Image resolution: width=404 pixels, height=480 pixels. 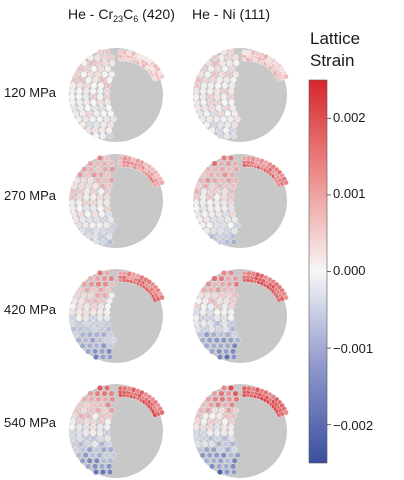 I want to click on colorbar-ticks, so click(x=329, y=271).